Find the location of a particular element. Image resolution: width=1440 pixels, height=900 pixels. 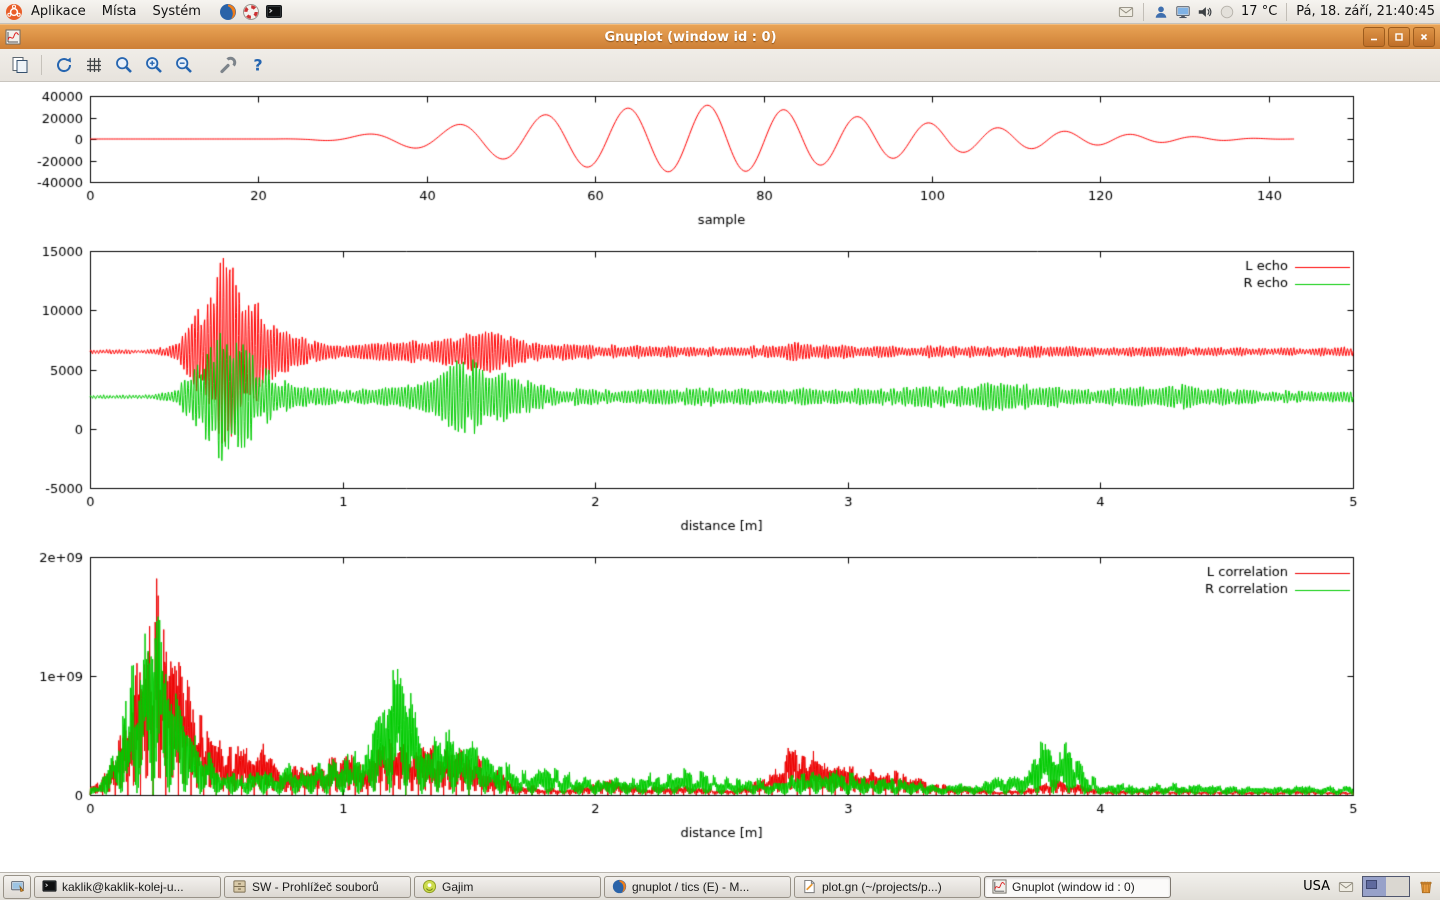

help-button: ? is located at coordinates (257, 65).